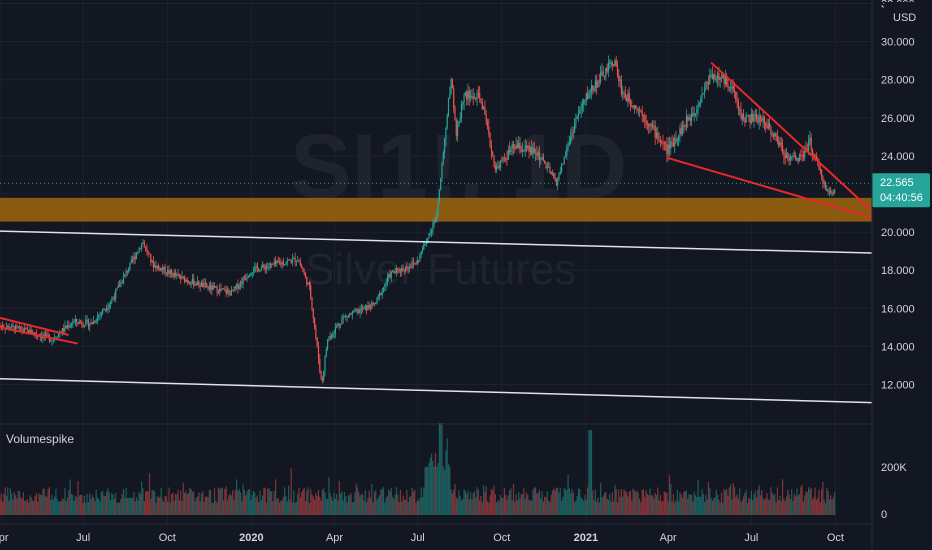 The image size is (932, 550). I want to click on trend-line-channel-upper, so click(436, 242).